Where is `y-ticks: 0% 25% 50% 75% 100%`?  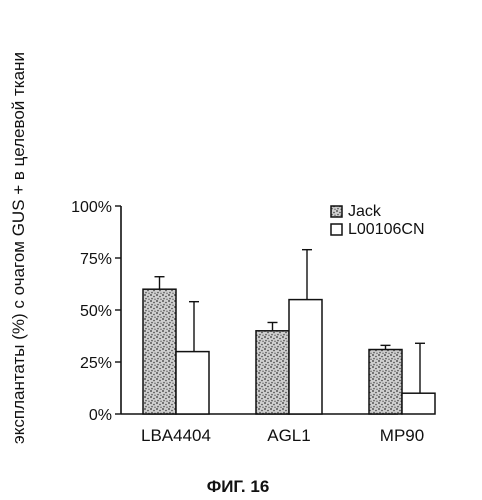 y-ticks: 0% 25% 50% 75% 100% is located at coordinates (96, 311).